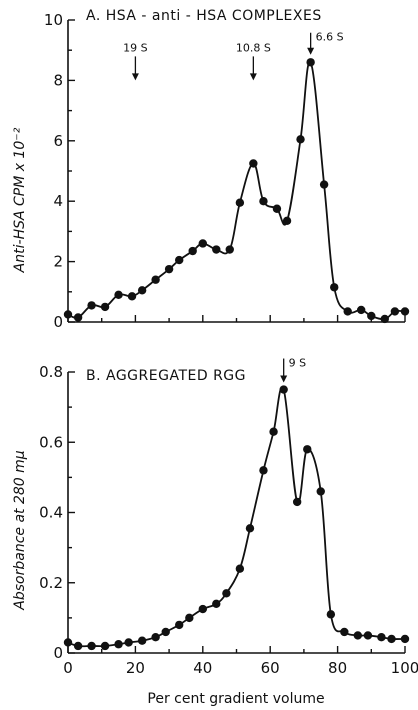 The width and height of the screenshot is (418, 710). What do you see at coordinates (51, 442) in the screenshot?
I see `y-tick-label: 0.6` at bounding box center [51, 442].